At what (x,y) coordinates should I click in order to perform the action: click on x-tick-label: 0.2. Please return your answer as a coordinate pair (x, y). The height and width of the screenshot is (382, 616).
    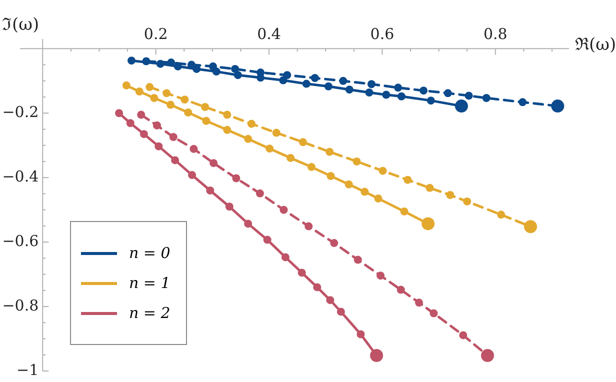
    Looking at the image, I should click on (156, 34).